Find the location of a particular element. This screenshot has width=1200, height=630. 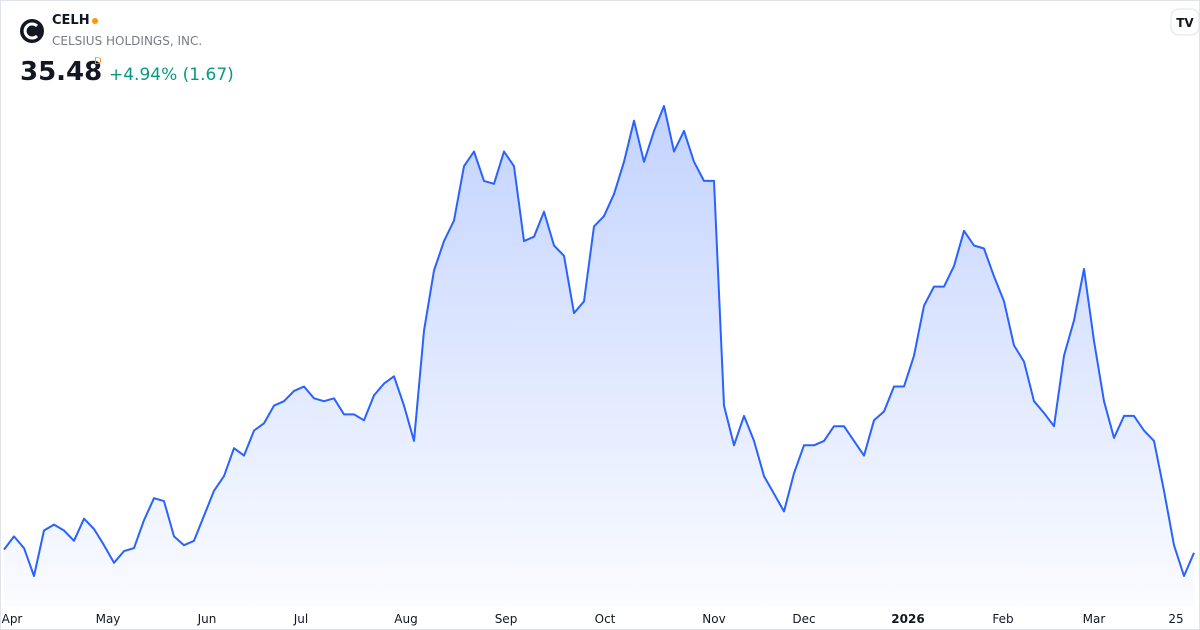

tv-logo is located at coordinates (1184, 22).